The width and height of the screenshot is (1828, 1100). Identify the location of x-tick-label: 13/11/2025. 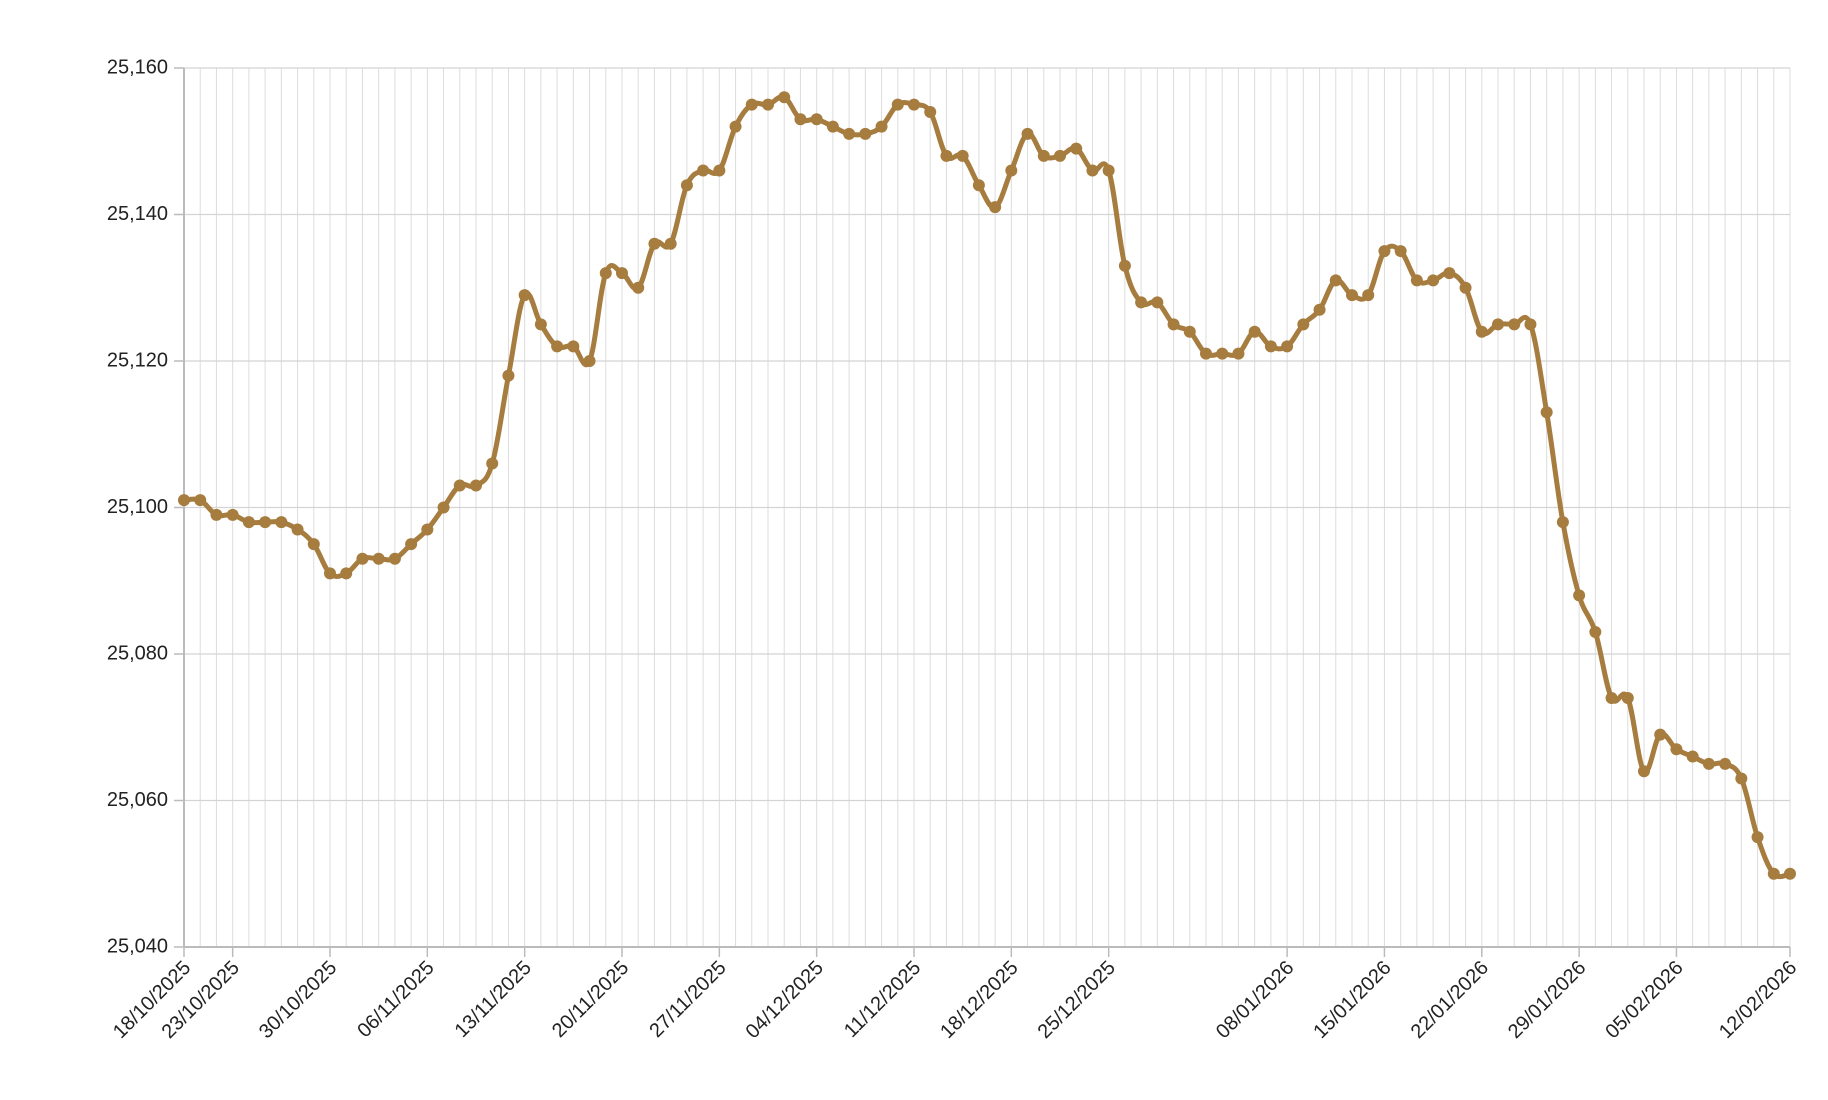
(493, 999).